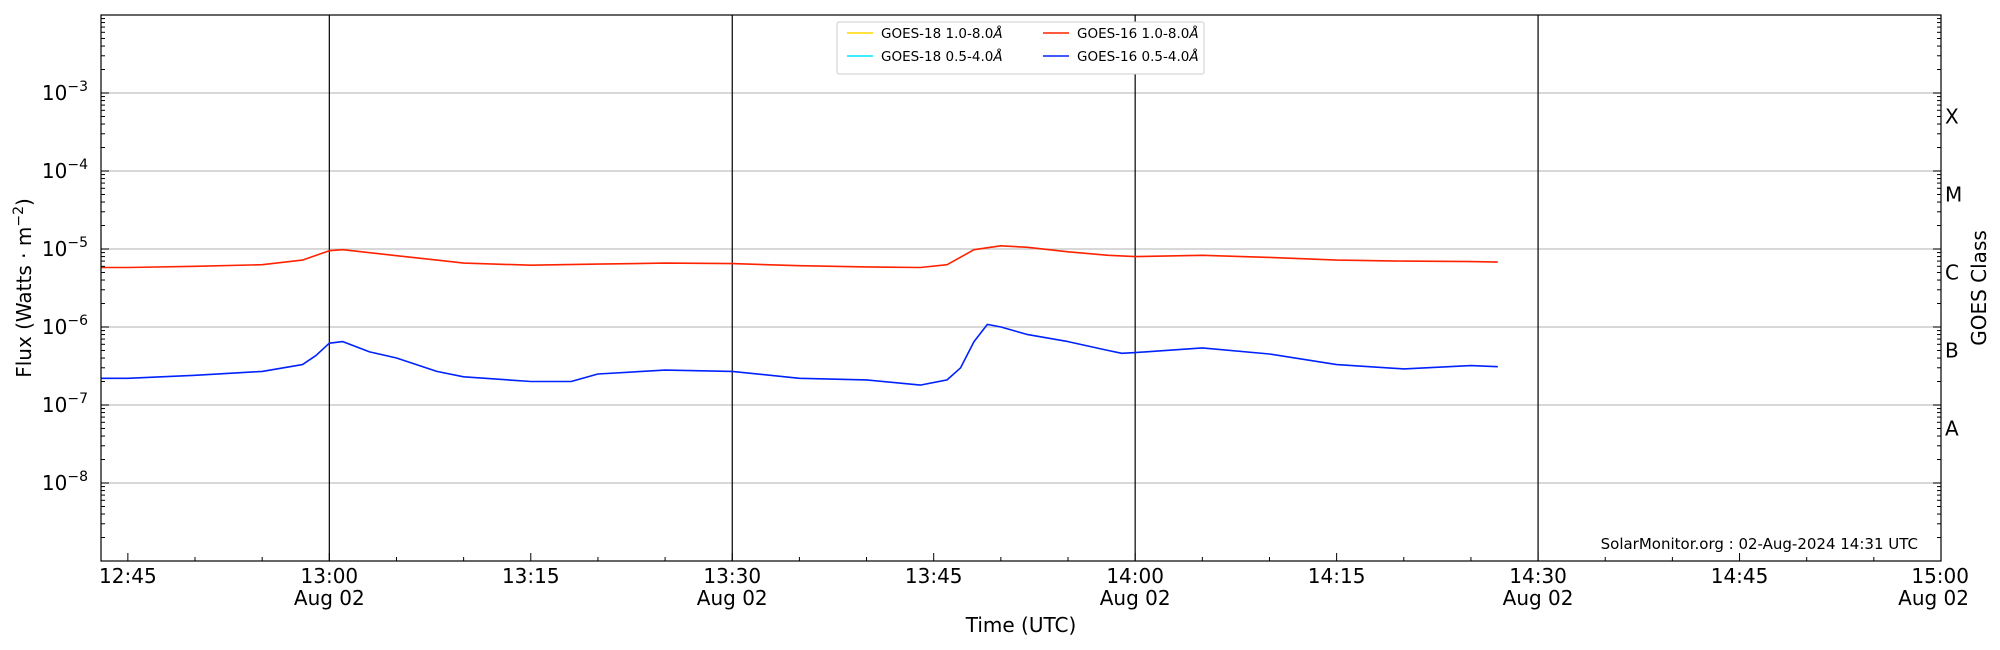 The image size is (2000, 650). I want to click on goes-class-label: A, so click(1952, 428).